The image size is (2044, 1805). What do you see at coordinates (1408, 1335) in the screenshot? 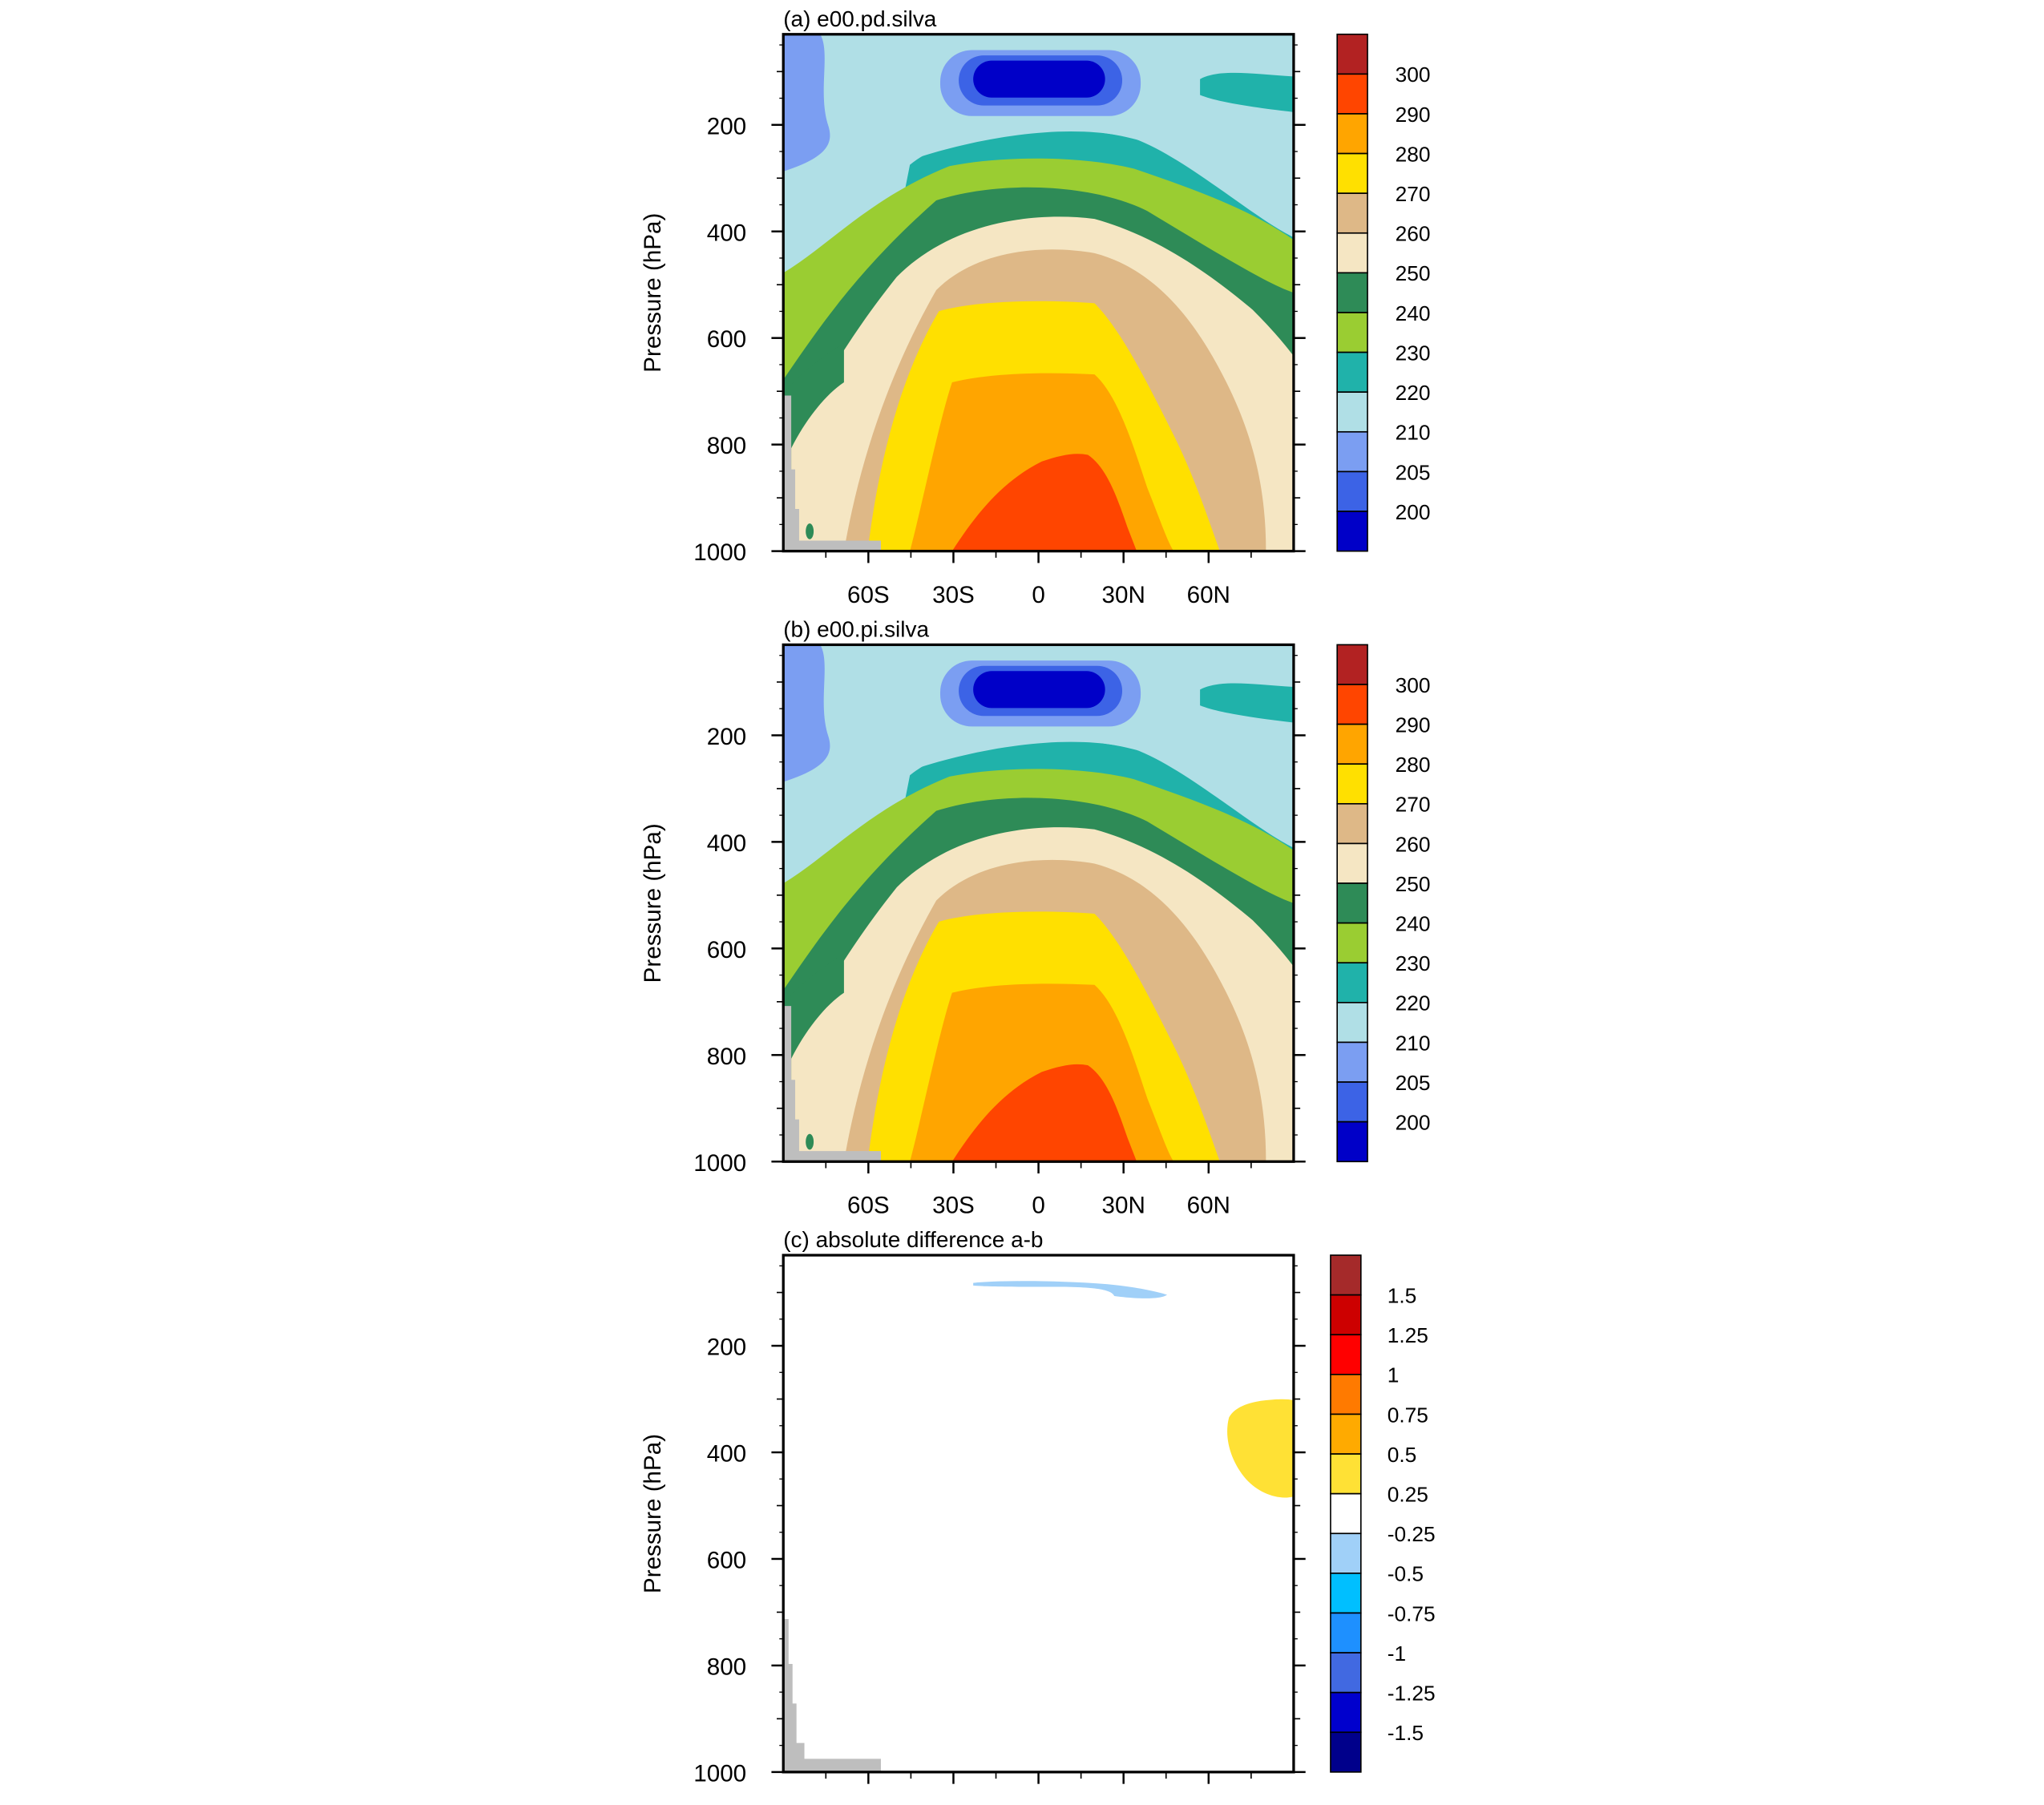
I see `colorbar-label: 1.25` at bounding box center [1408, 1335].